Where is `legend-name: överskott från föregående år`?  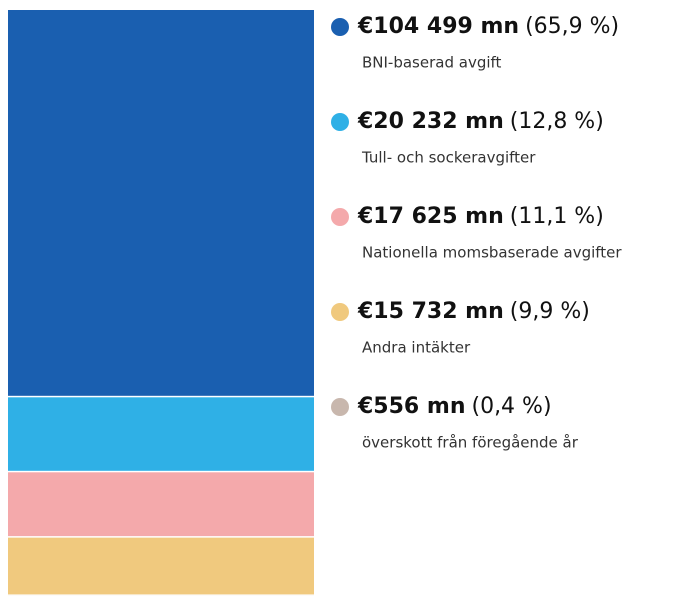
legend-name: överskott från föregående år is located at coordinates (470, 443).